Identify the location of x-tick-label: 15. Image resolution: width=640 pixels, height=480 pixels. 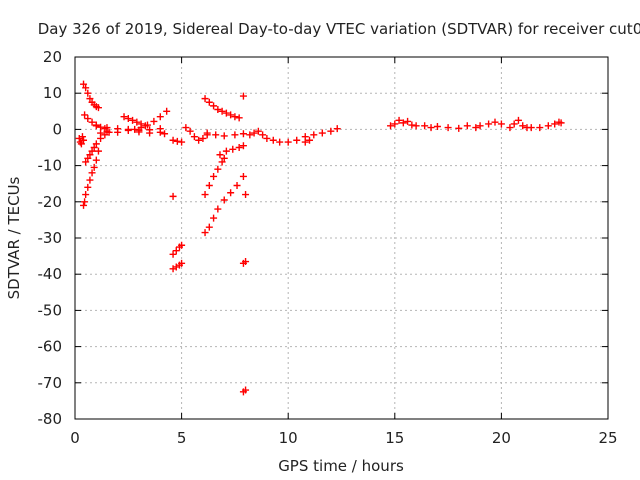
(394, 438).